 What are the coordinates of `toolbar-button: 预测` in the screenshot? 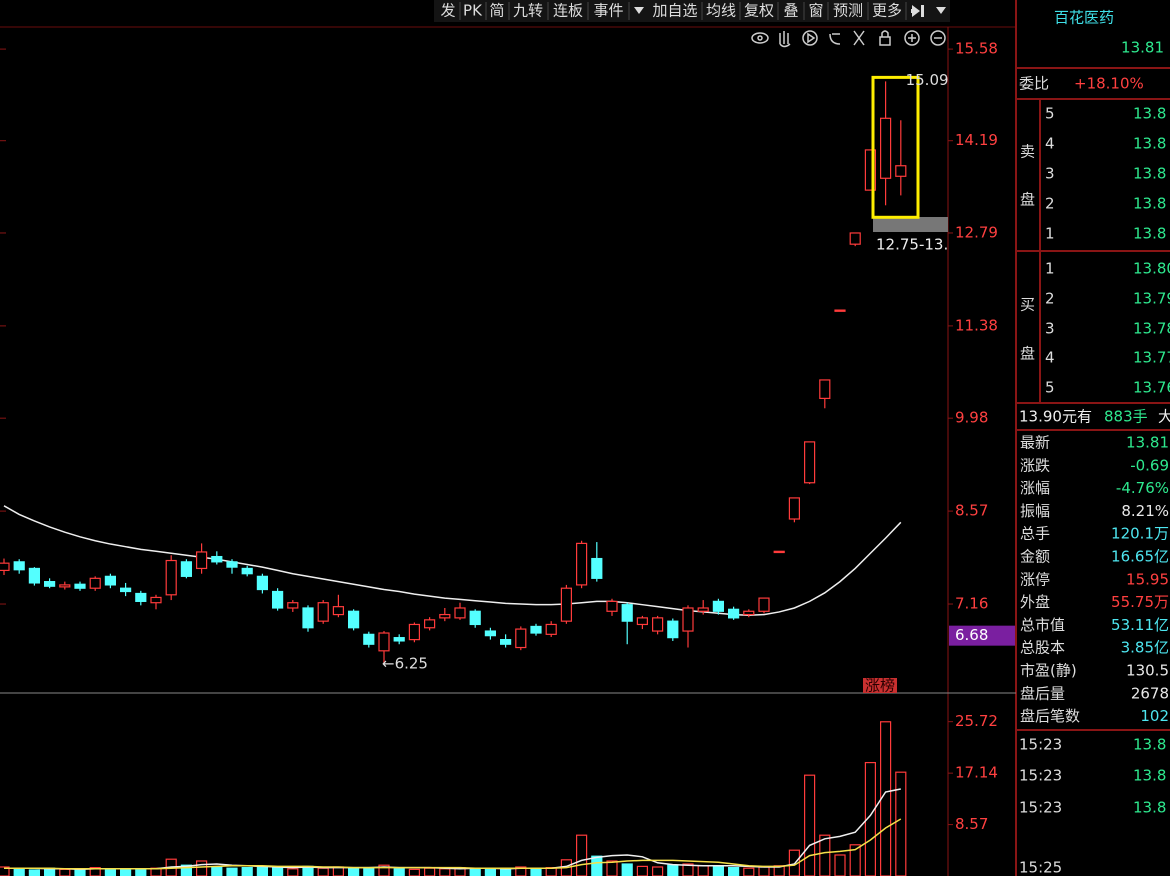 It's located at (848, 11).